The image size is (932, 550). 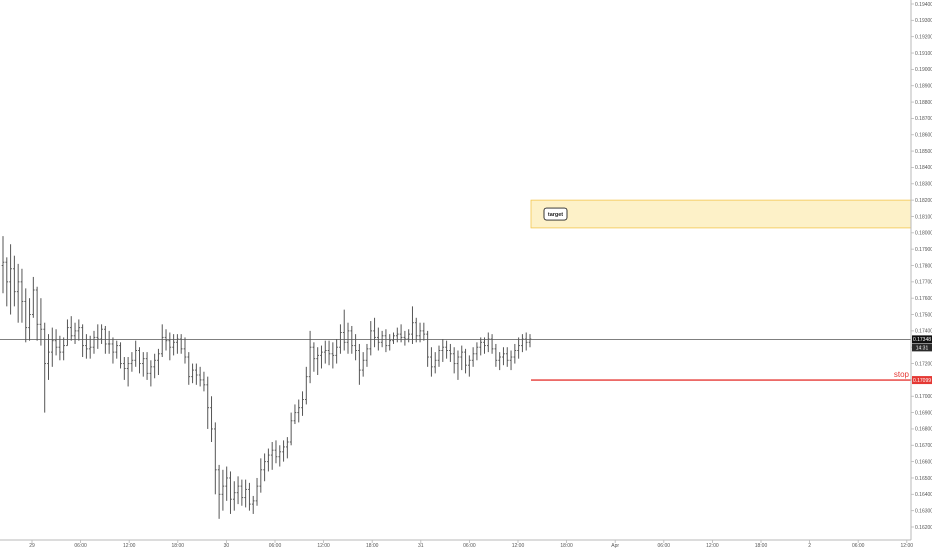 I want to click on last-price-tag: 0.17348 14:31, so click(x=922, y=343).